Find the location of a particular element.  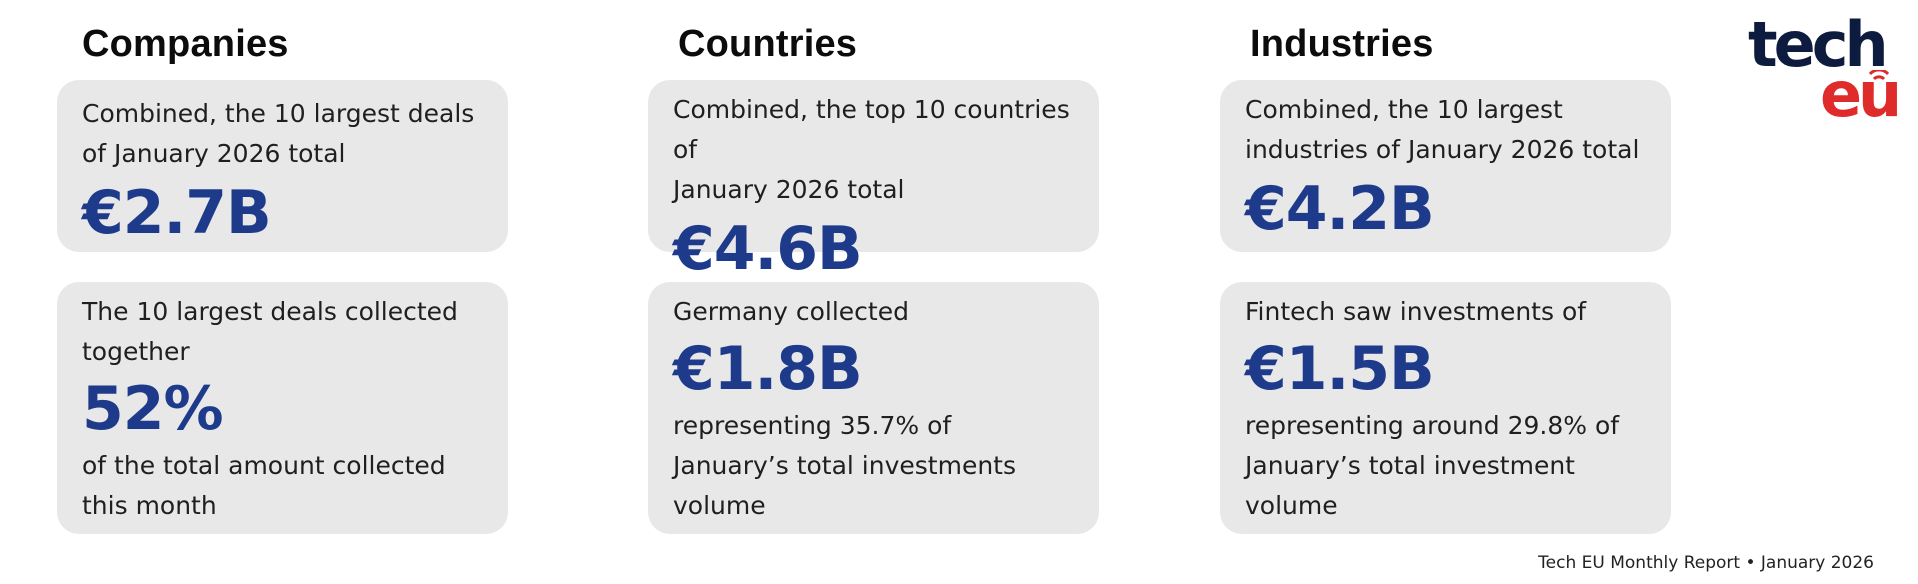

text-line: January 2026 total is located at coordinates (789, 189).